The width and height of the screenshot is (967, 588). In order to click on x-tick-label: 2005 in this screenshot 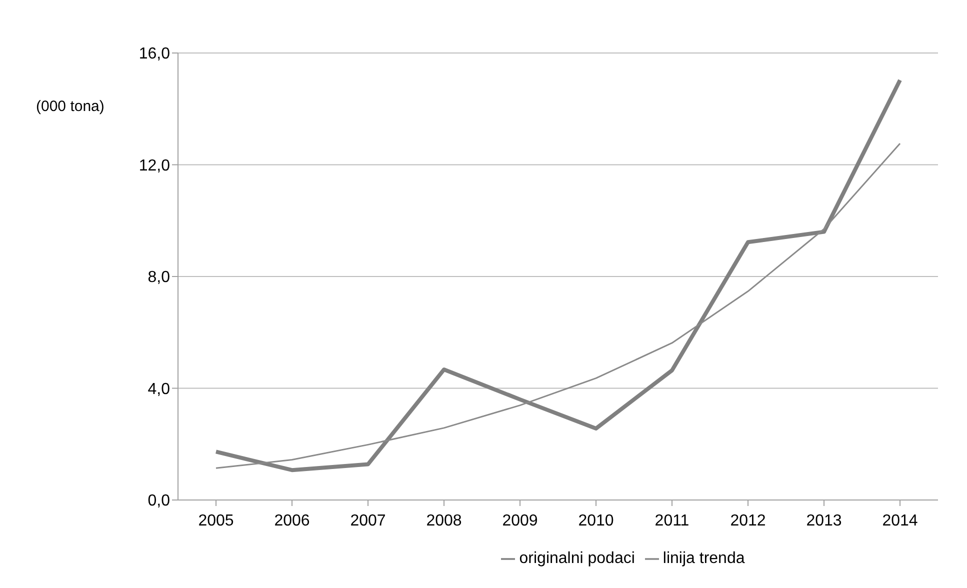, I will do `click(216, 521)`.